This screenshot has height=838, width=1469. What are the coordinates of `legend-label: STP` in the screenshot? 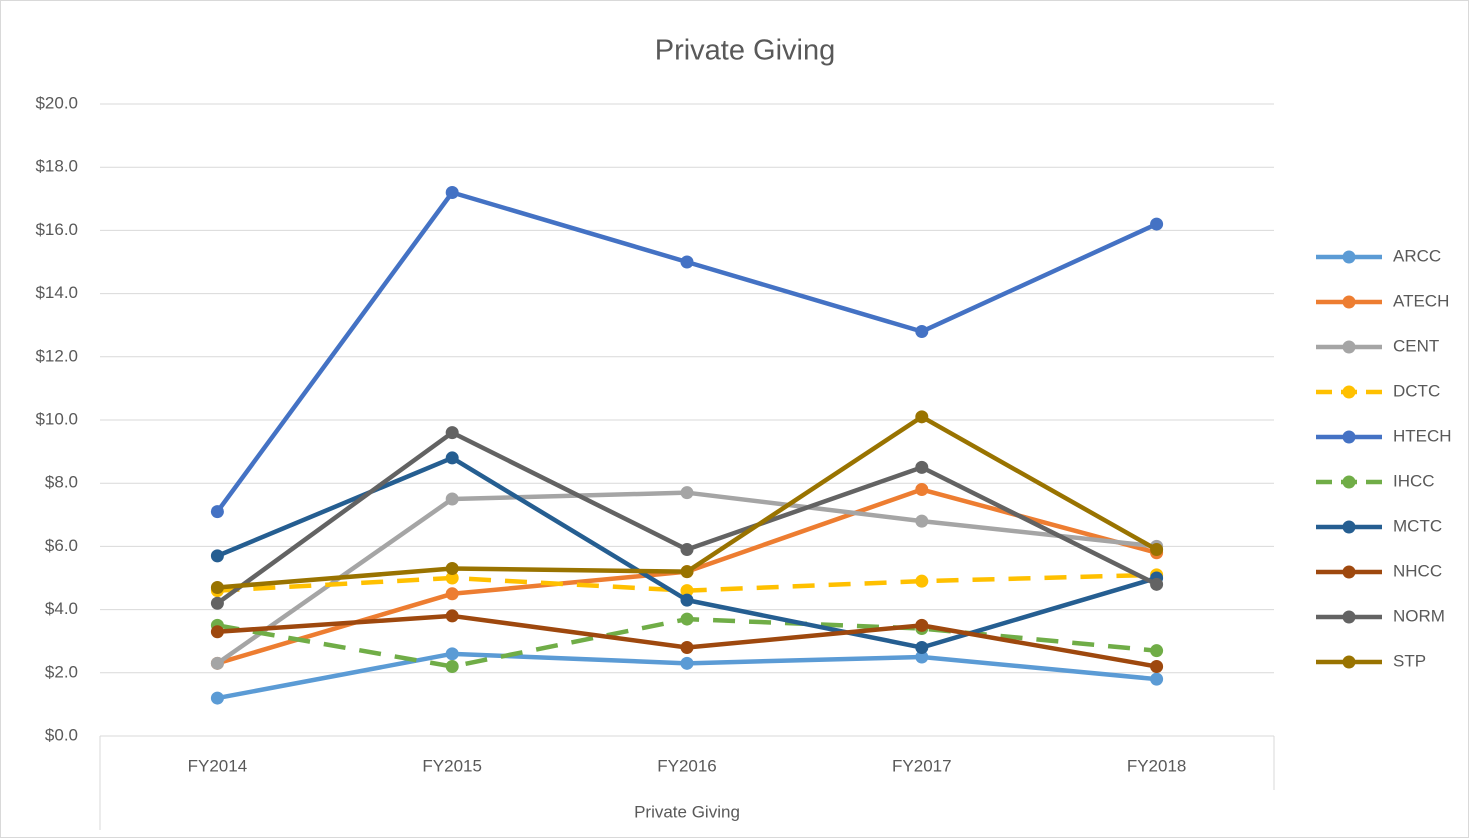 It's located at (1409, 660).